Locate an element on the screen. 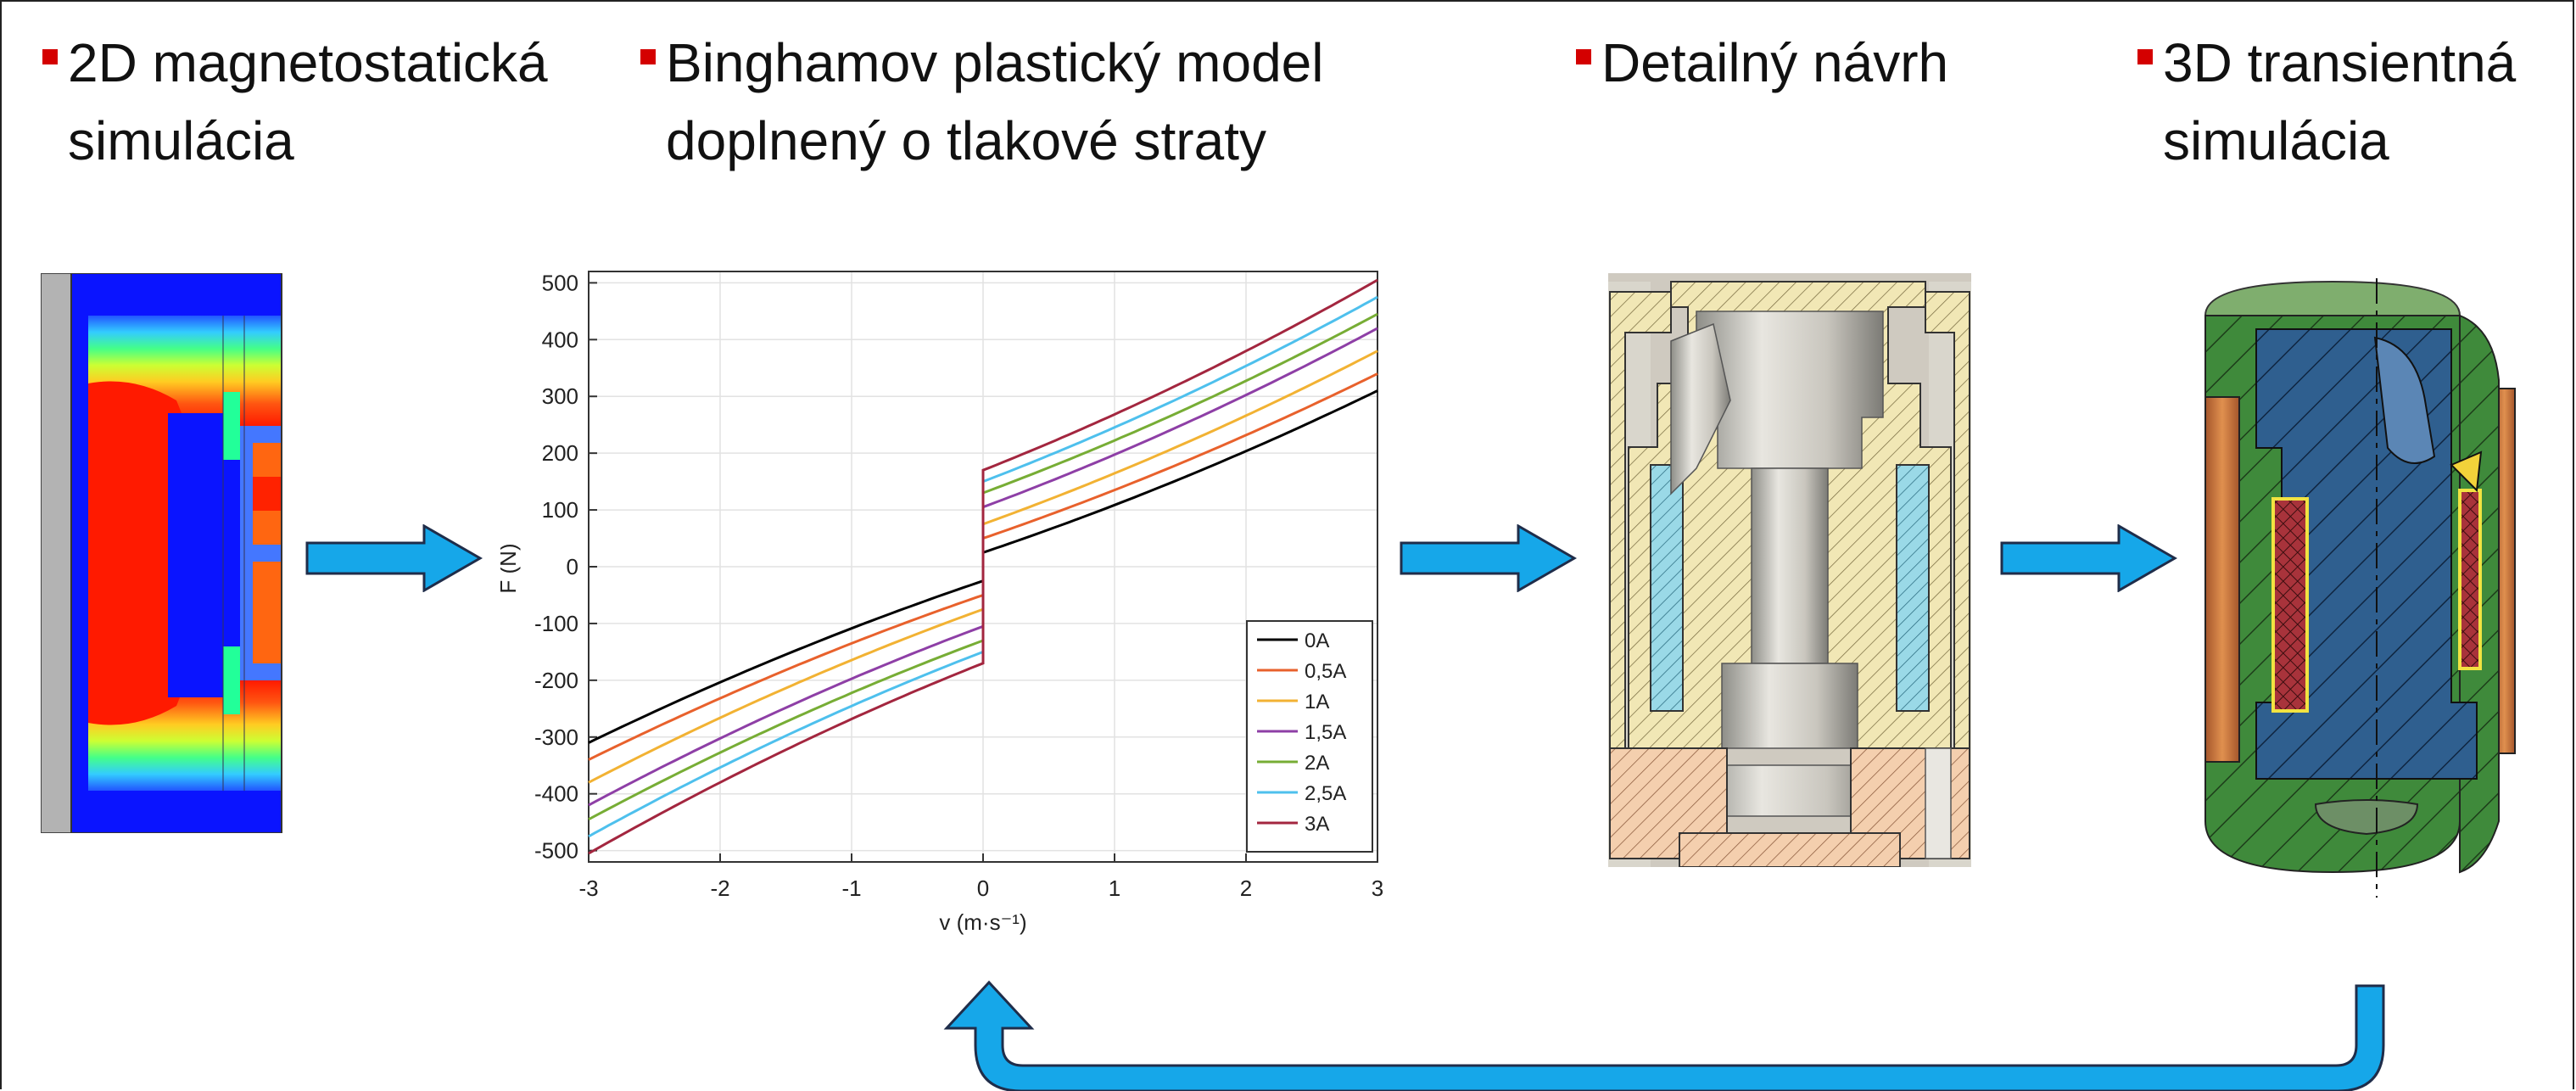 The height and width of the screenshot is (1091, 2576). heading-step-4: 3D transientná simulácia is located at coordinates (2339, 102).